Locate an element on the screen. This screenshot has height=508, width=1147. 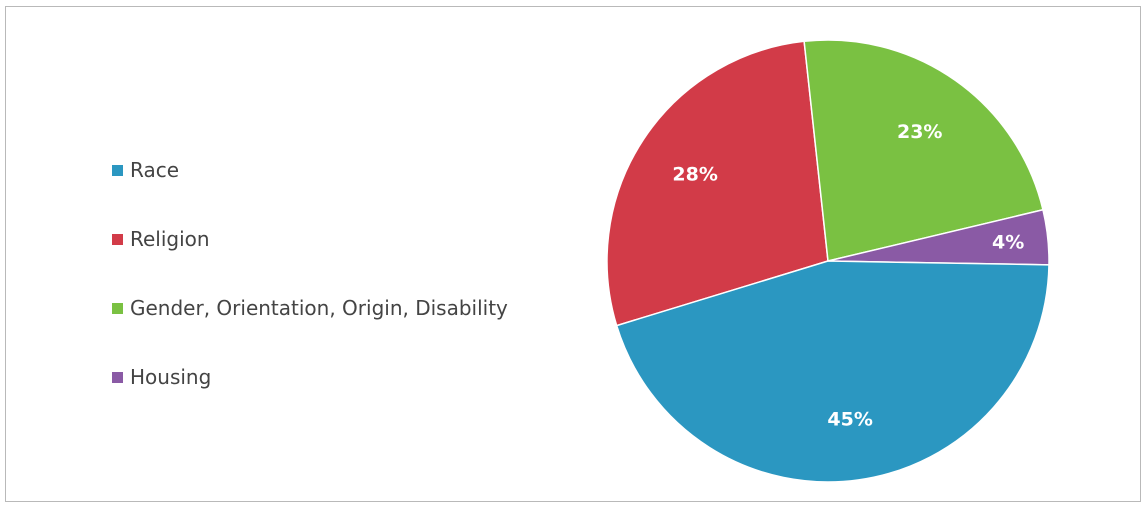
pie-label-gender-orientation-origin-disability: 23% is located at coordinates (919, 132).